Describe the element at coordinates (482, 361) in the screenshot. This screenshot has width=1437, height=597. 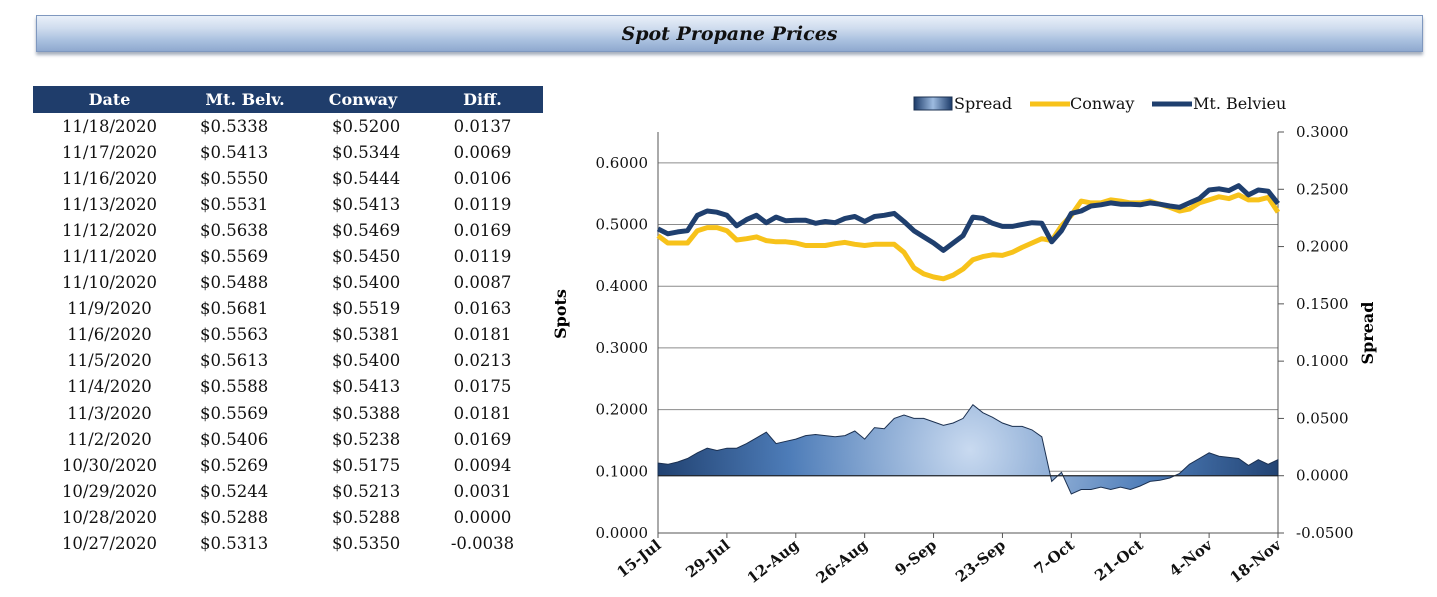
I see `cell-diff: 0.0213` at that location.